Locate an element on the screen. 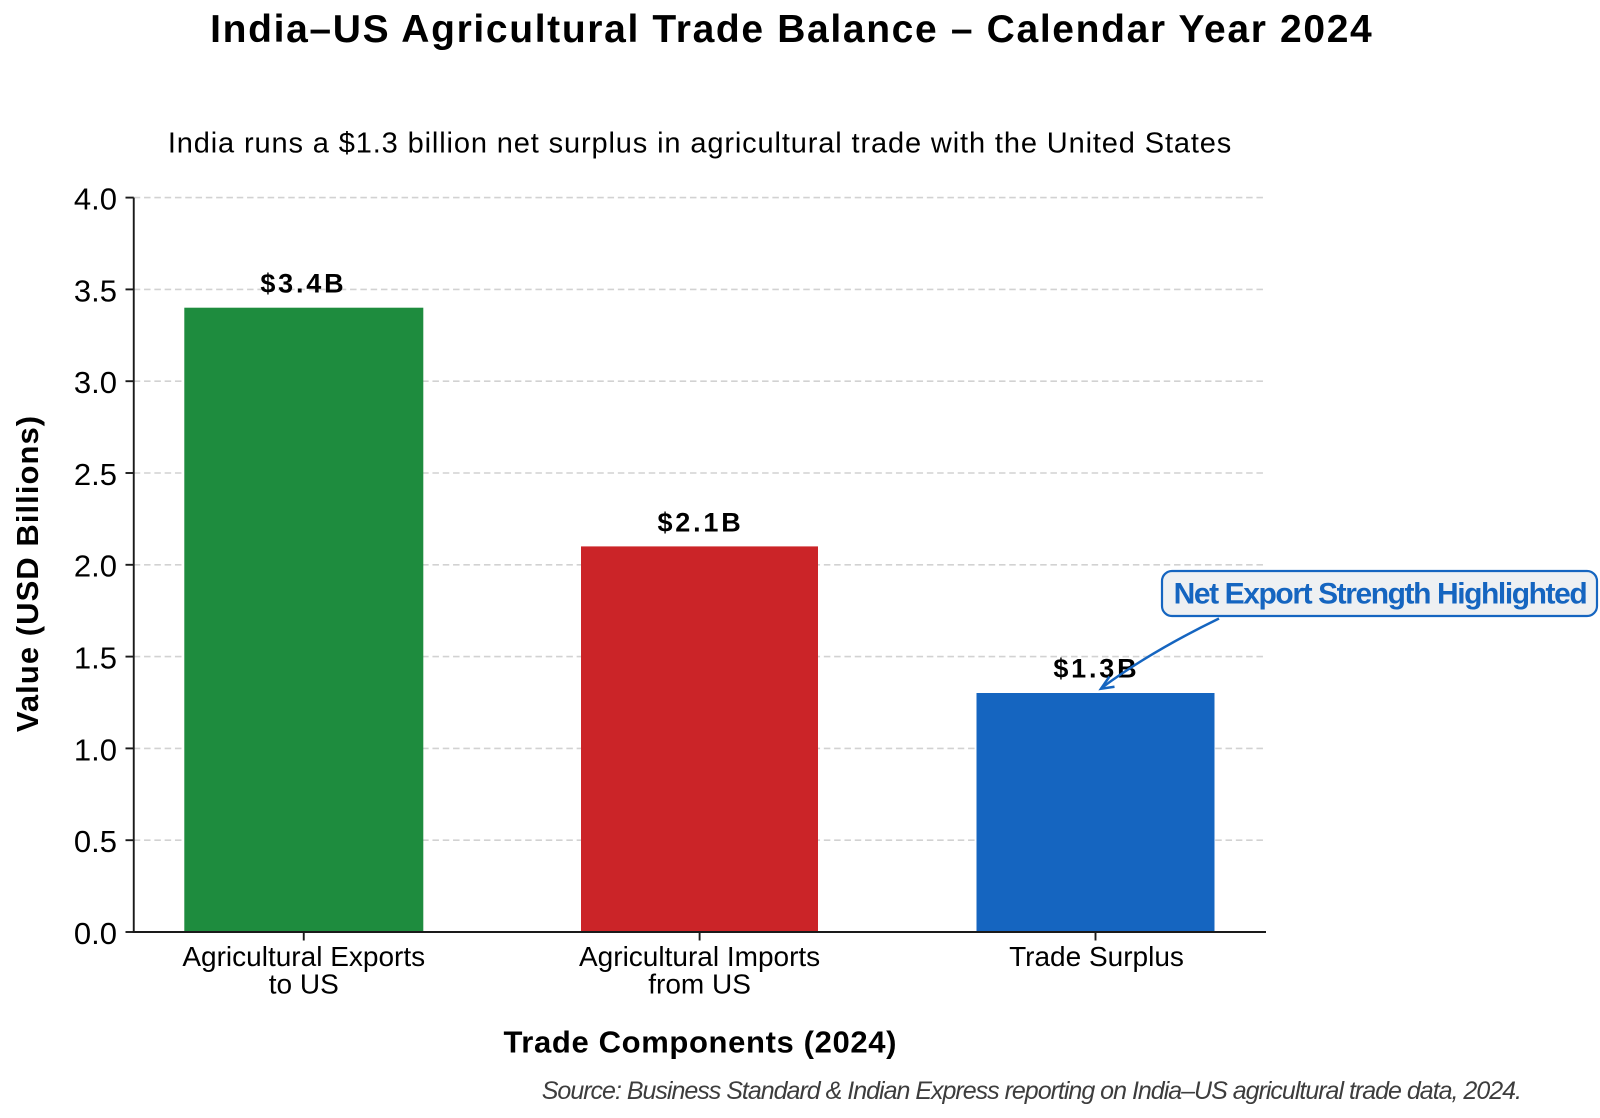 This screenshot has width=1600, height=1118. svg-text: 4.0 is located at coordinates (95, 199).